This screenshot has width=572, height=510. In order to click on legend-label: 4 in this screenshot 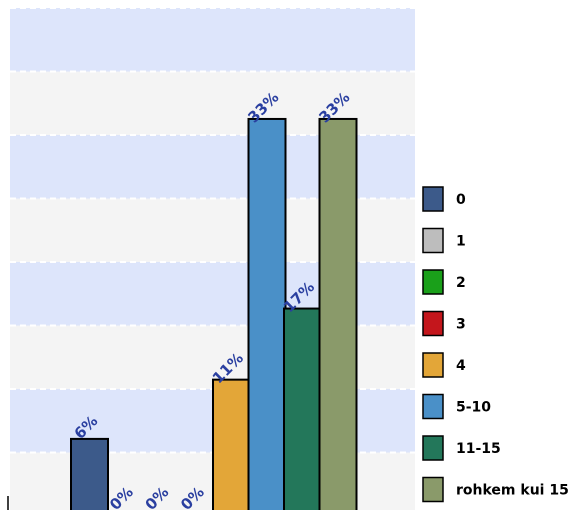, I will do `click(461, 366)`.